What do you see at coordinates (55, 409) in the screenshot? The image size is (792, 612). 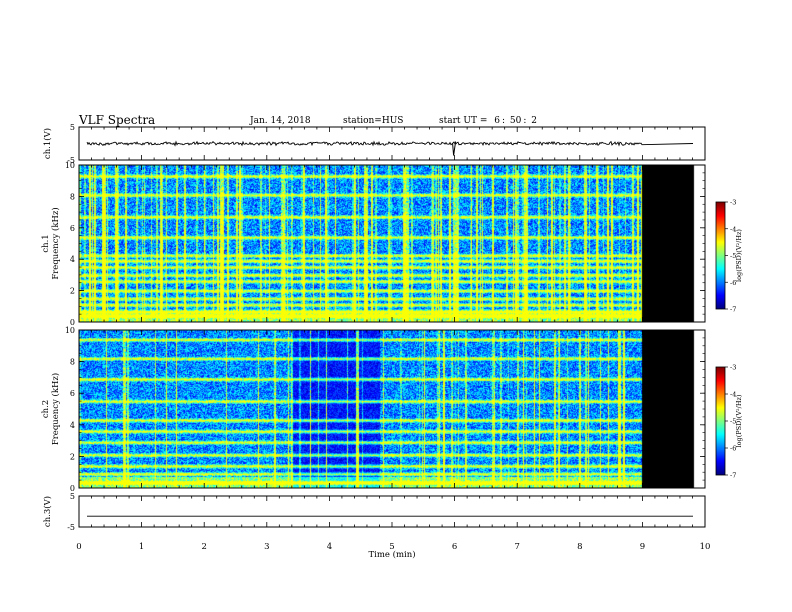 I see `ch2-spectrogram-ylabel-freq: Frequency (kHz)` at bounding box center [55, 409].